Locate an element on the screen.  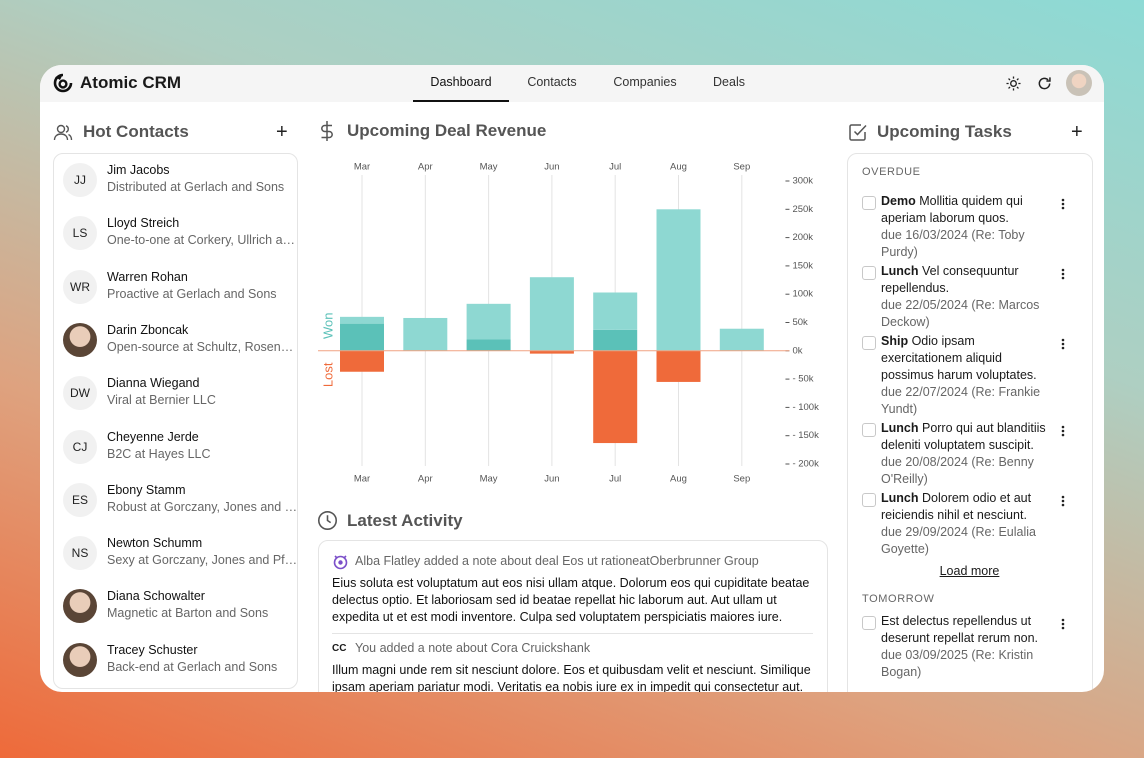
add-task-button: + is located at coordinates (1077, 132).